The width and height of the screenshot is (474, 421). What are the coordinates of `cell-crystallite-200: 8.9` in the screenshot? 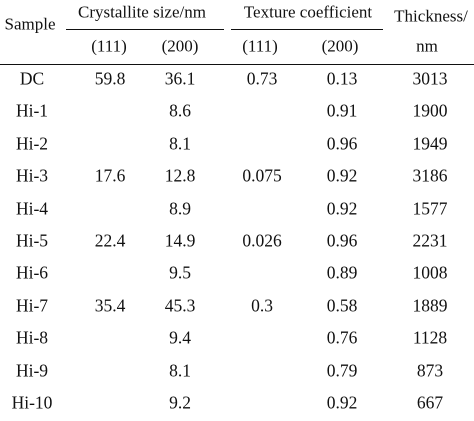 It's located at (180, 207).